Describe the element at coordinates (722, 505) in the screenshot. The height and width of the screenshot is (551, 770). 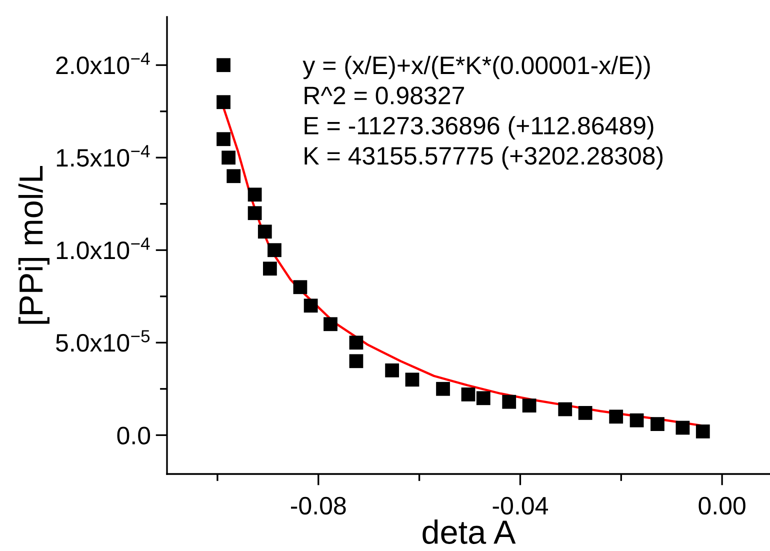
I see `x-tick-label: 0.00` at that location.